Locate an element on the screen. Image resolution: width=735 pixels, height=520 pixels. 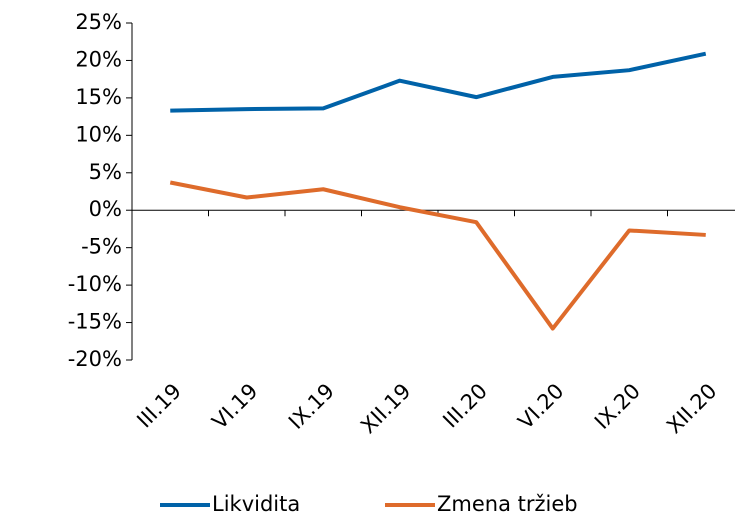
x-tick-label: IX.20 is located at coordinates (617, 406).